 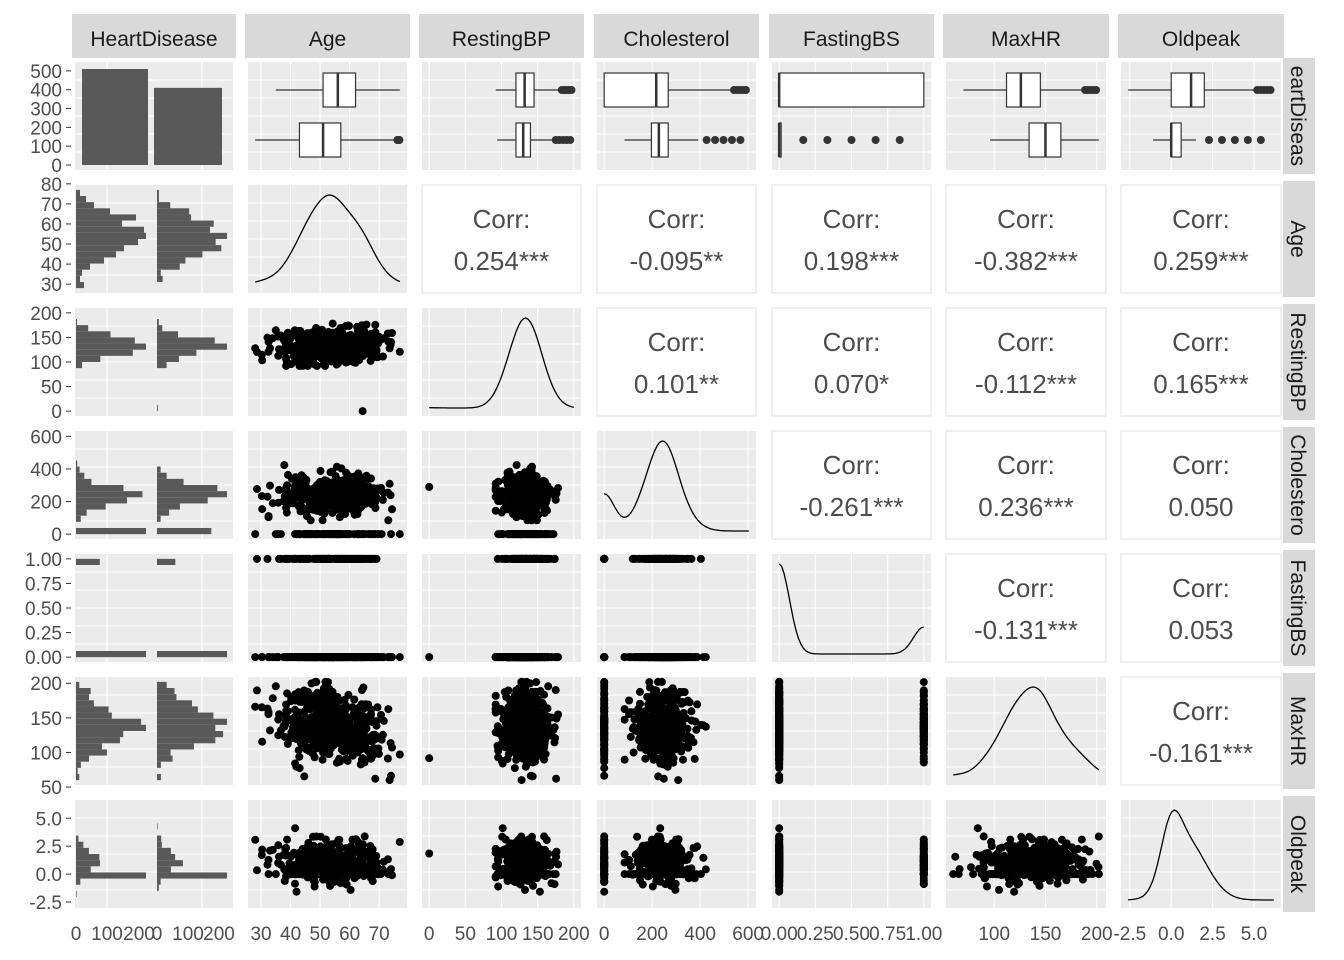 I want to click on corr-panel-RestingBP-FastingBS, so click(x=851, y=362).